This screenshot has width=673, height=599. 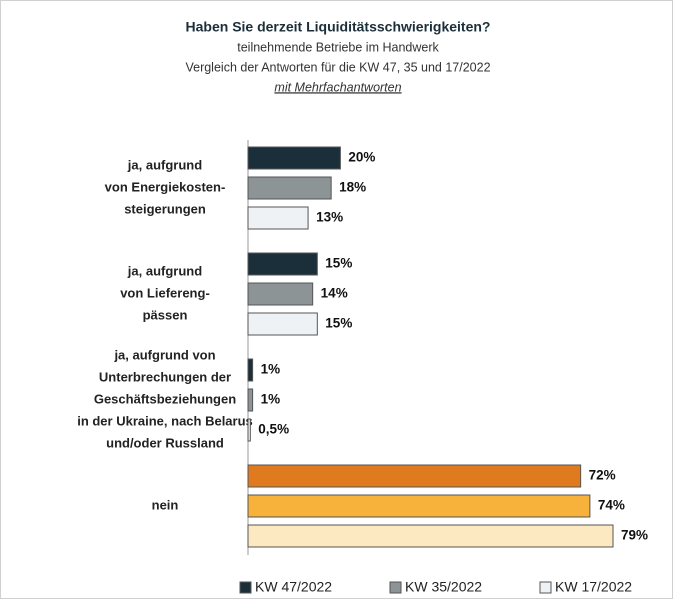 What do you see at coordinates (338, 47) in the screenshot?
I see `subtitle: teilnehmende Betriebe im Handwerk` at bounding box center [338, 47].